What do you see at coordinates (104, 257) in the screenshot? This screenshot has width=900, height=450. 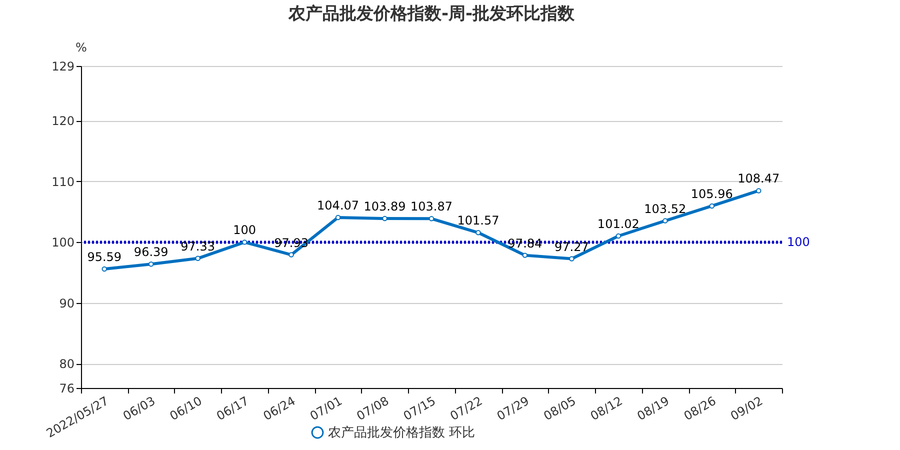 I see `data-label: 95.59` at bounding box center [104, 257].